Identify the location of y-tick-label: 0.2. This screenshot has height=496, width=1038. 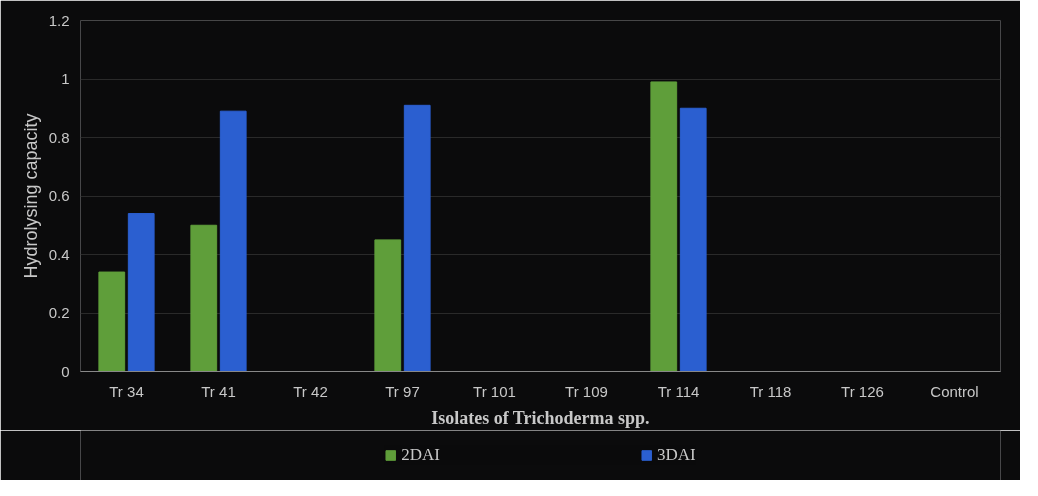
(59, 312).